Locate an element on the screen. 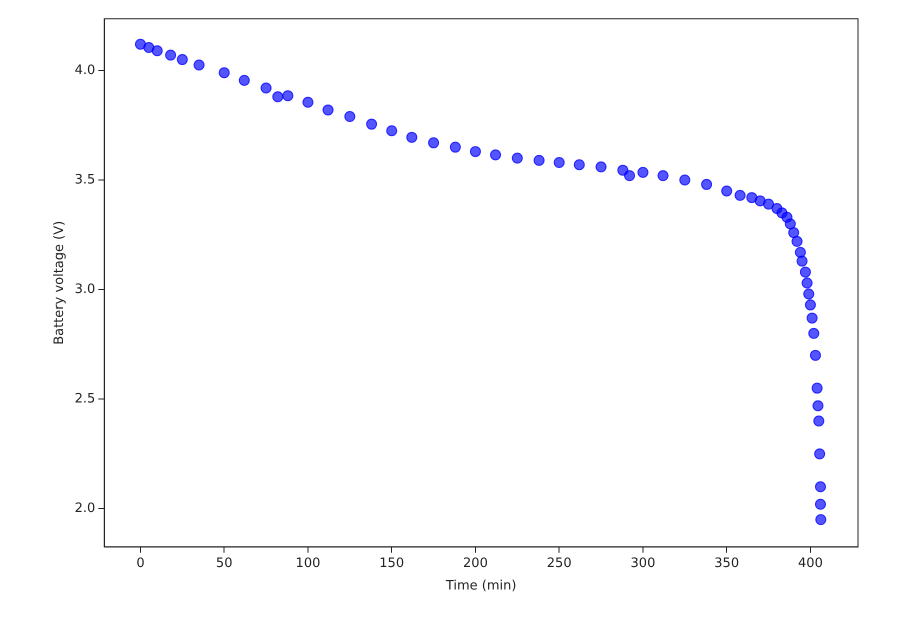 This screenshot has width=906, height=624. x-tick-label: 100 is located at coordinates (308, 563).